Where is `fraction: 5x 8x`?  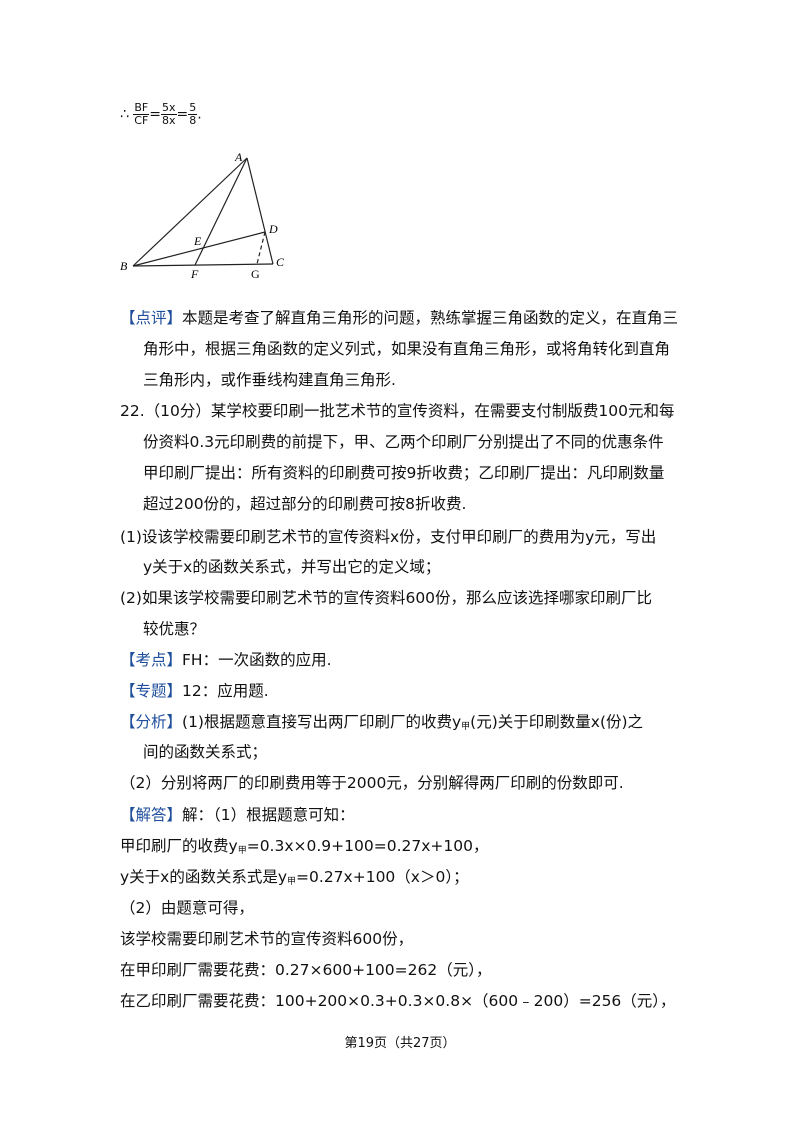 fraction: 5x 8x is located at coordinates (168, 114).